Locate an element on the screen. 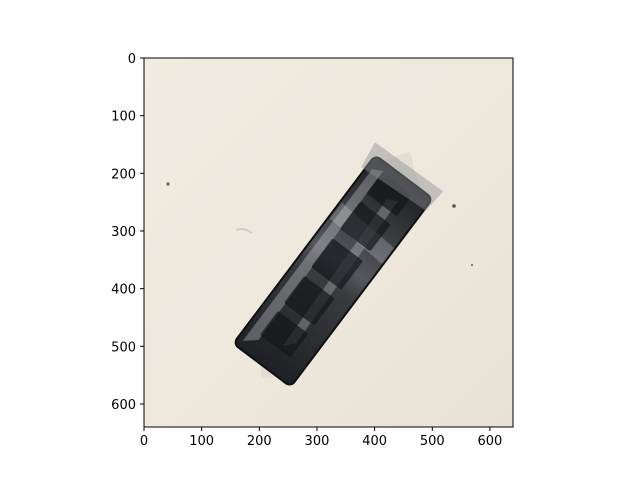 The width and height of the screenshot is (640, 480). x-tick-label: 200 is located at coordinates (259, 441).